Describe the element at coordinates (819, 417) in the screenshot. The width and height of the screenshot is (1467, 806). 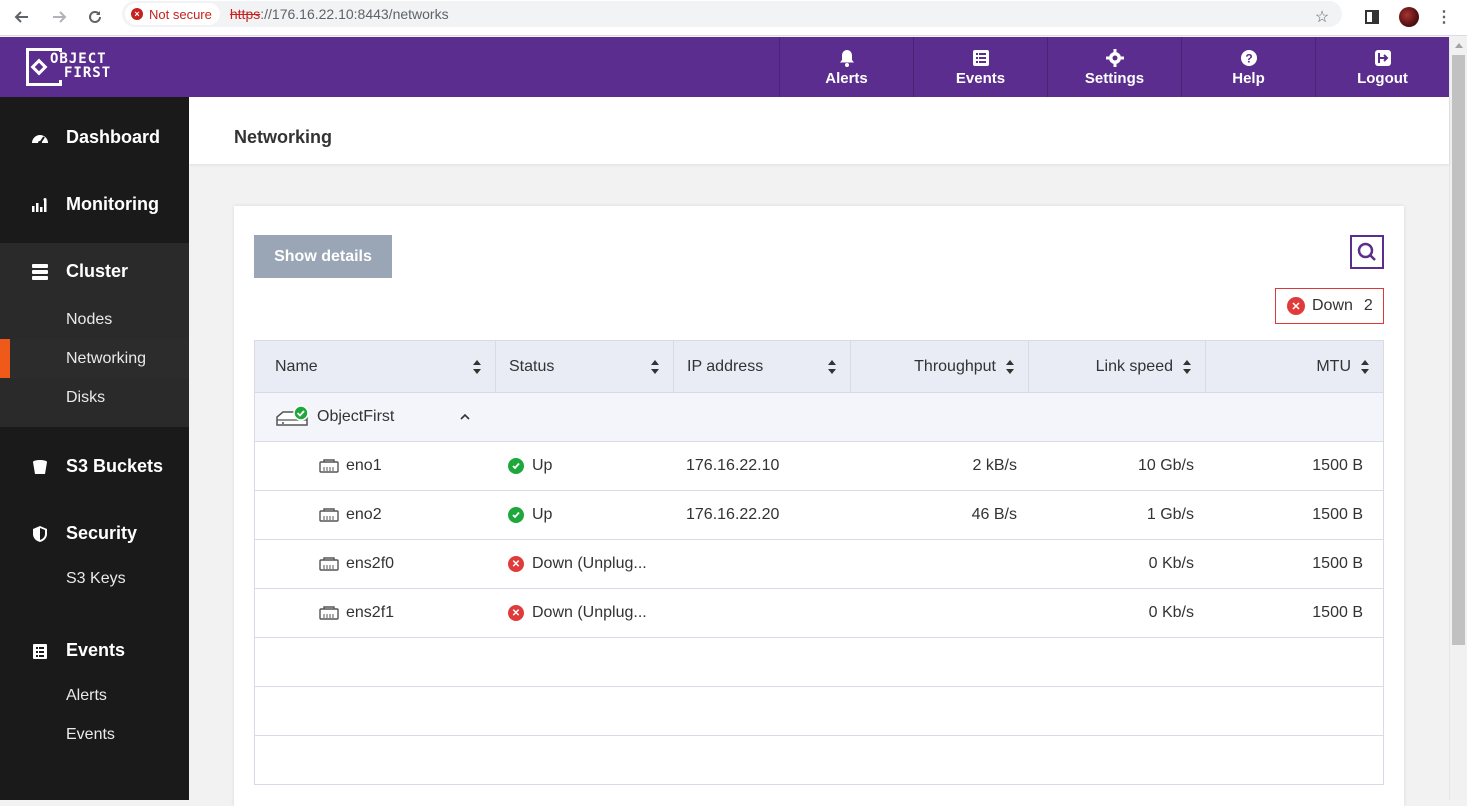
I see `node-group-row: ObjectFirst` at that location.